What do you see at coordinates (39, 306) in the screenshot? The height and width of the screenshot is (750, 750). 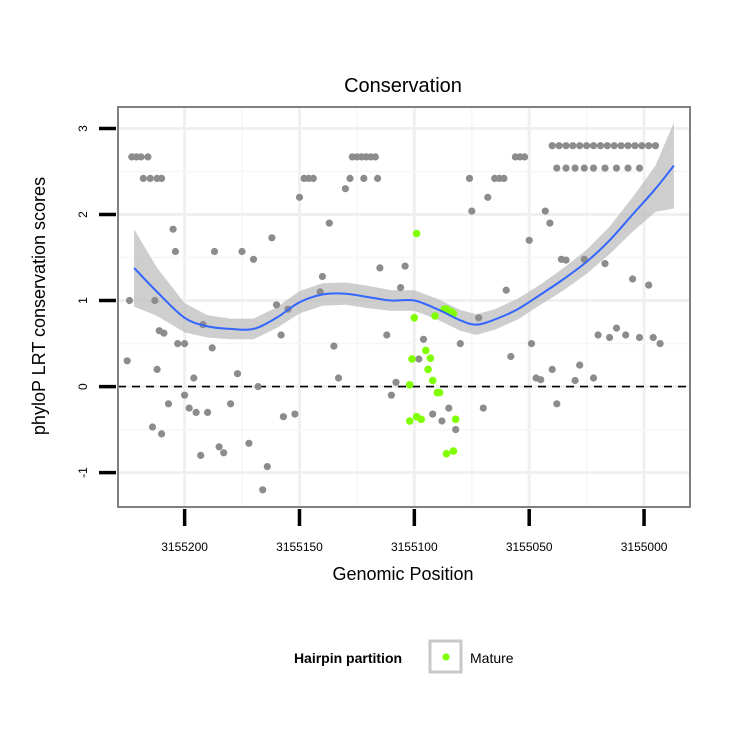 I see `y-axis-title: phyloP LRT conservation scores` at bounding box center [39, 306].